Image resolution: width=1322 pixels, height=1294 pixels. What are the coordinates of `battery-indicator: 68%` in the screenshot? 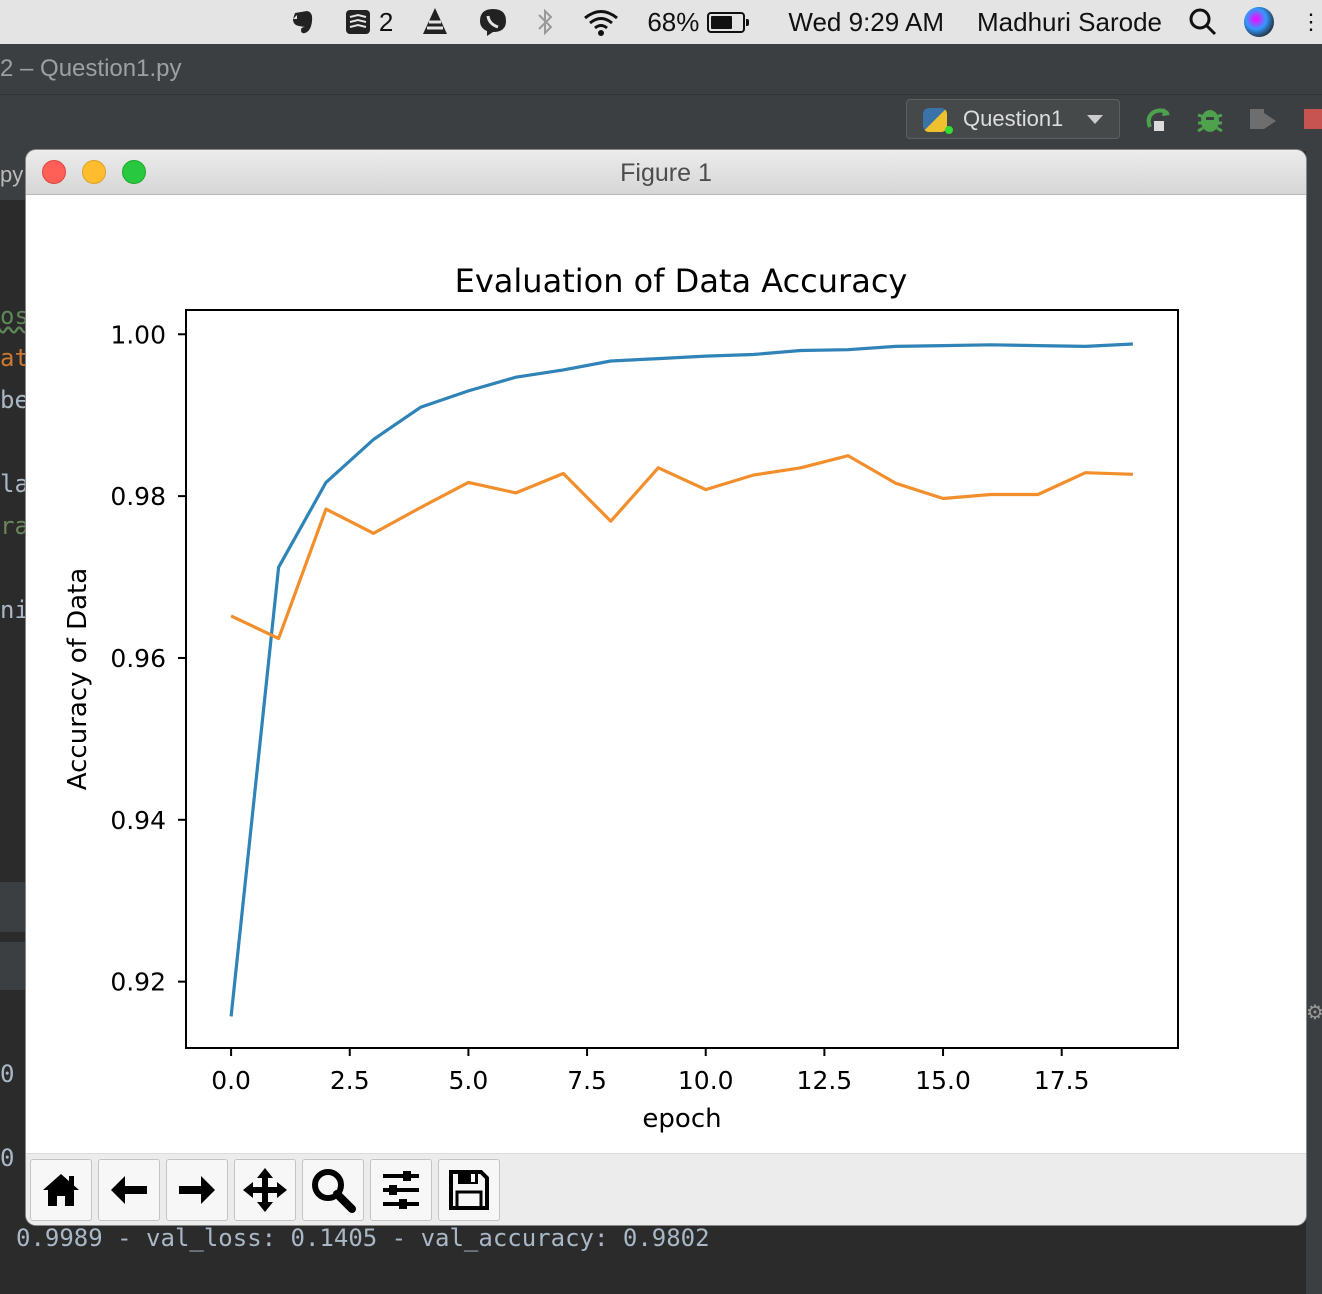 It's located at (698, 22).